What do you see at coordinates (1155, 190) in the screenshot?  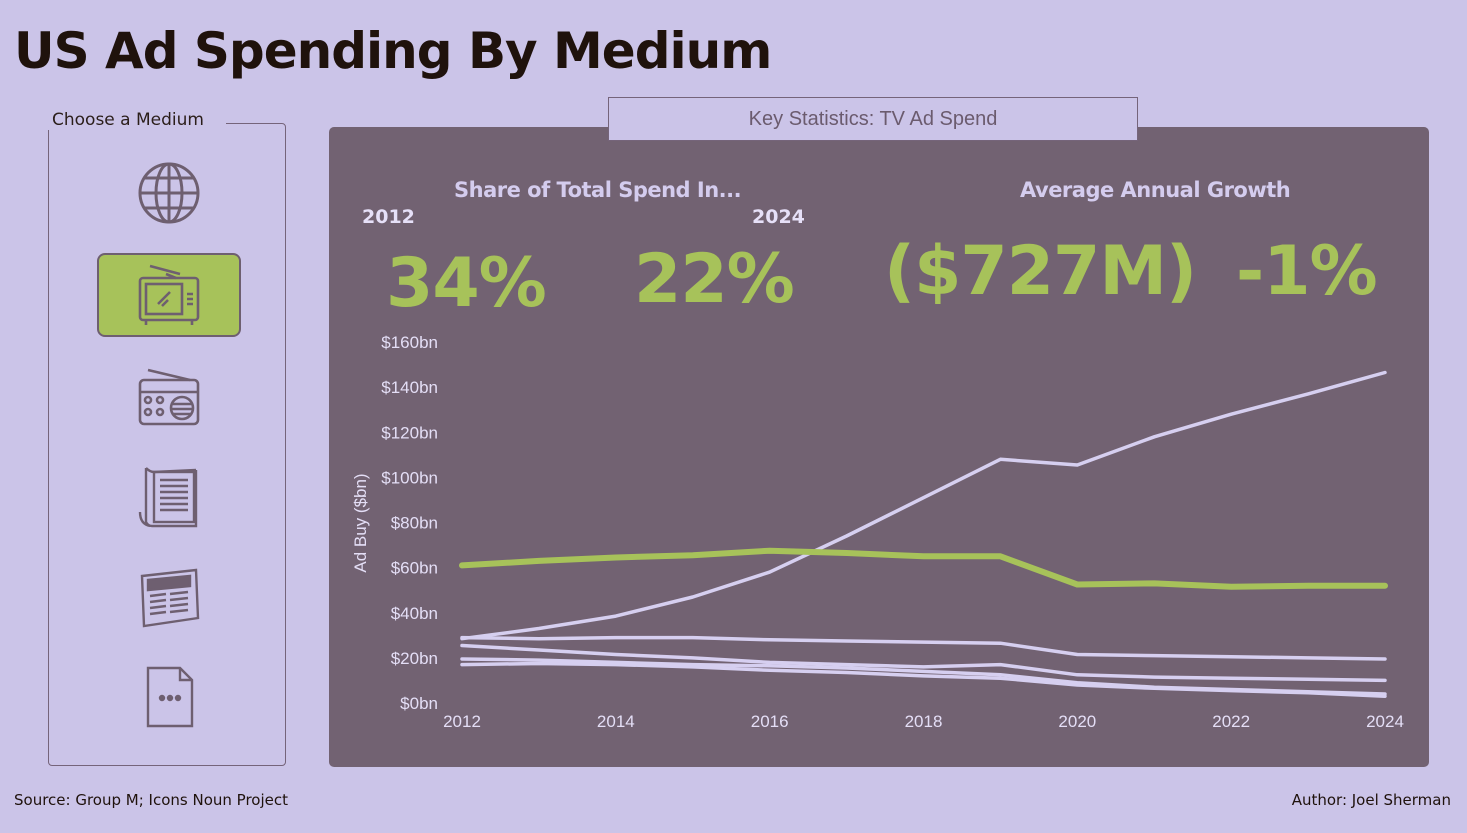 I see `growth-header: Average Annual Growth` at bounding box center [1155, 190].